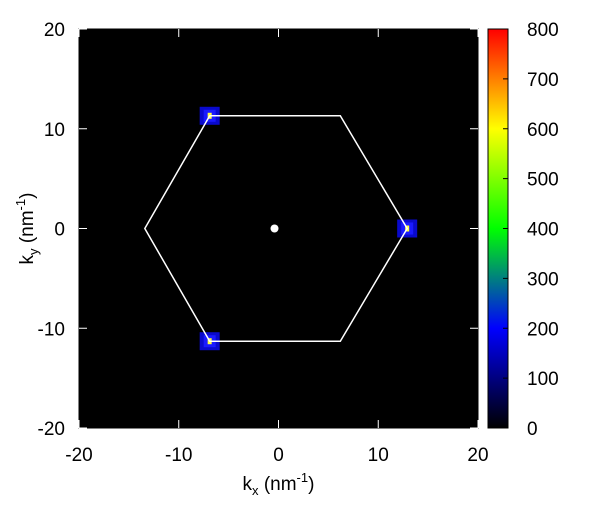 This screenshot has height=525, width=613. I want to click on colorbar-tick-label: 700, so click(543, 80).